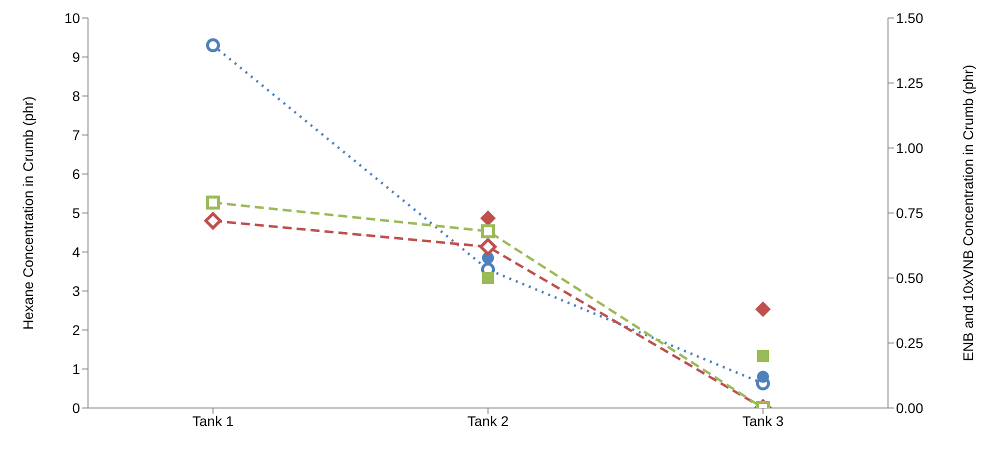 The image size is (997, 457). What do you see at coordinates (76, 330) in the screenshot?
I see `y-tick-label: 2` at bounding box center [76, 330].